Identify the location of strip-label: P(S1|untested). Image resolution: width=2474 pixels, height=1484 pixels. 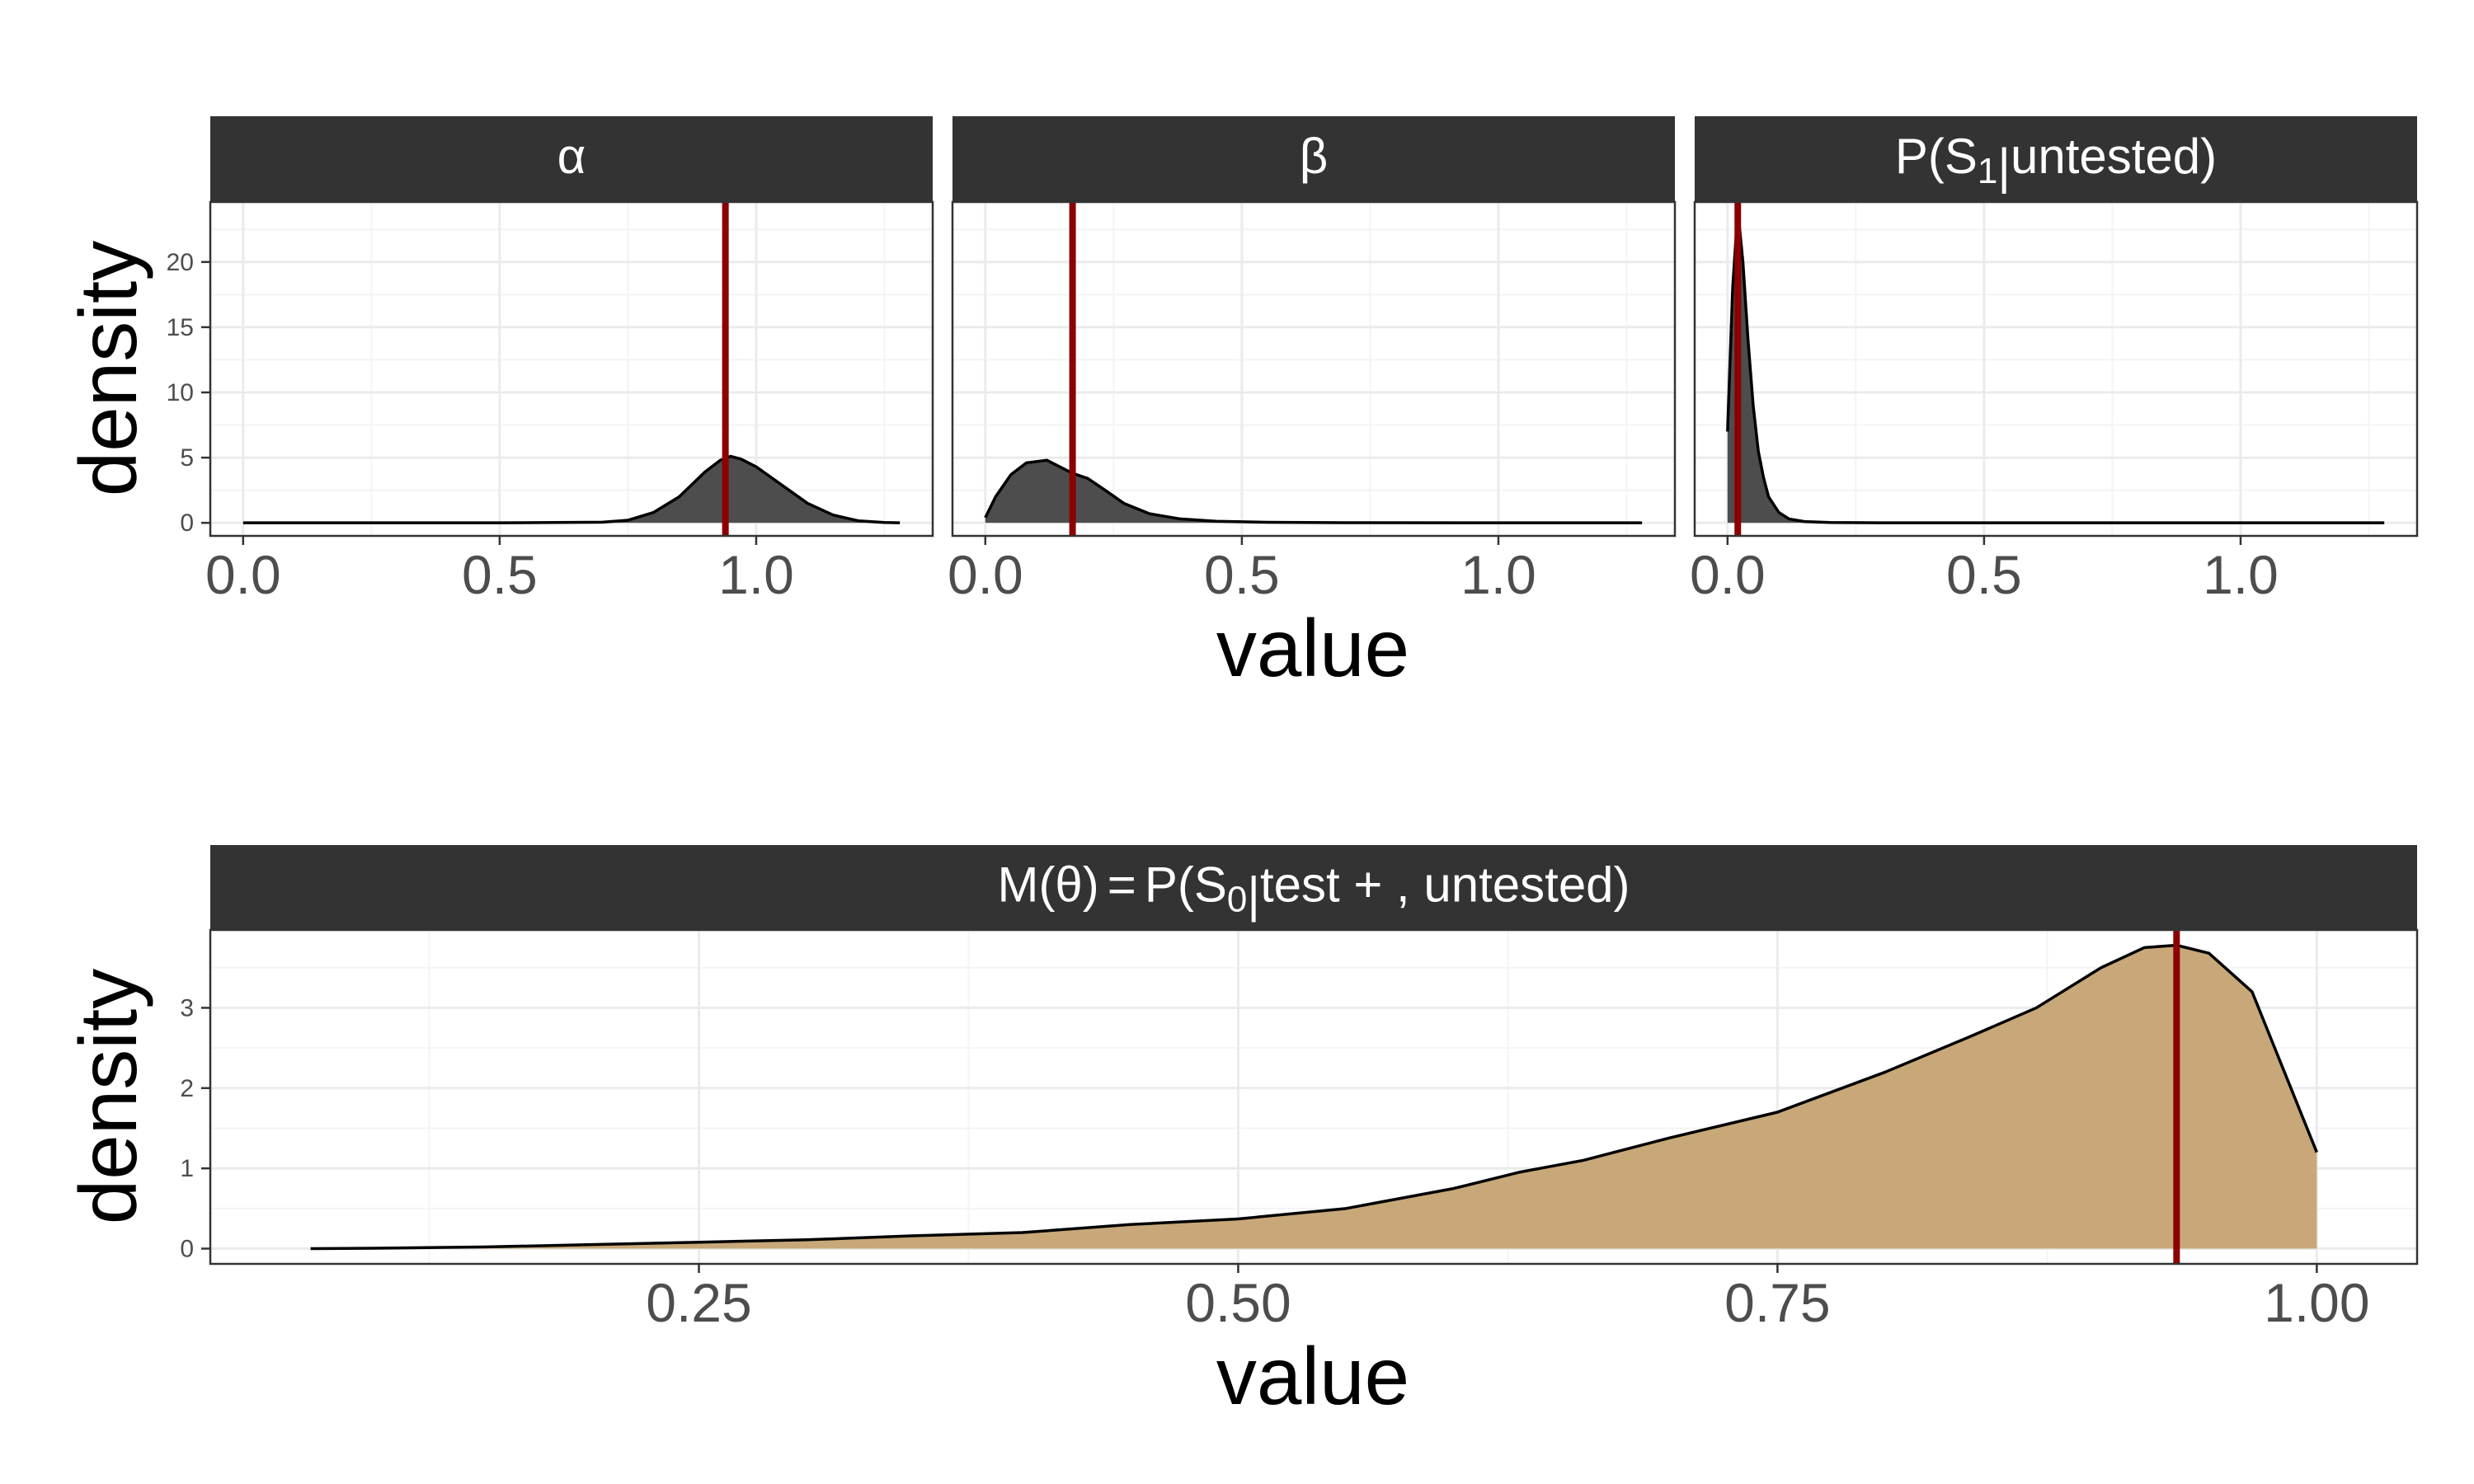
(2056, 161).